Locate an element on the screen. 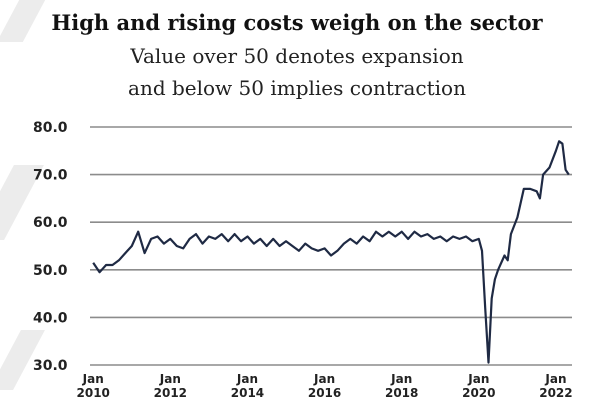  x-tick-label-year: 2014 is located at coordinates (247, 393).